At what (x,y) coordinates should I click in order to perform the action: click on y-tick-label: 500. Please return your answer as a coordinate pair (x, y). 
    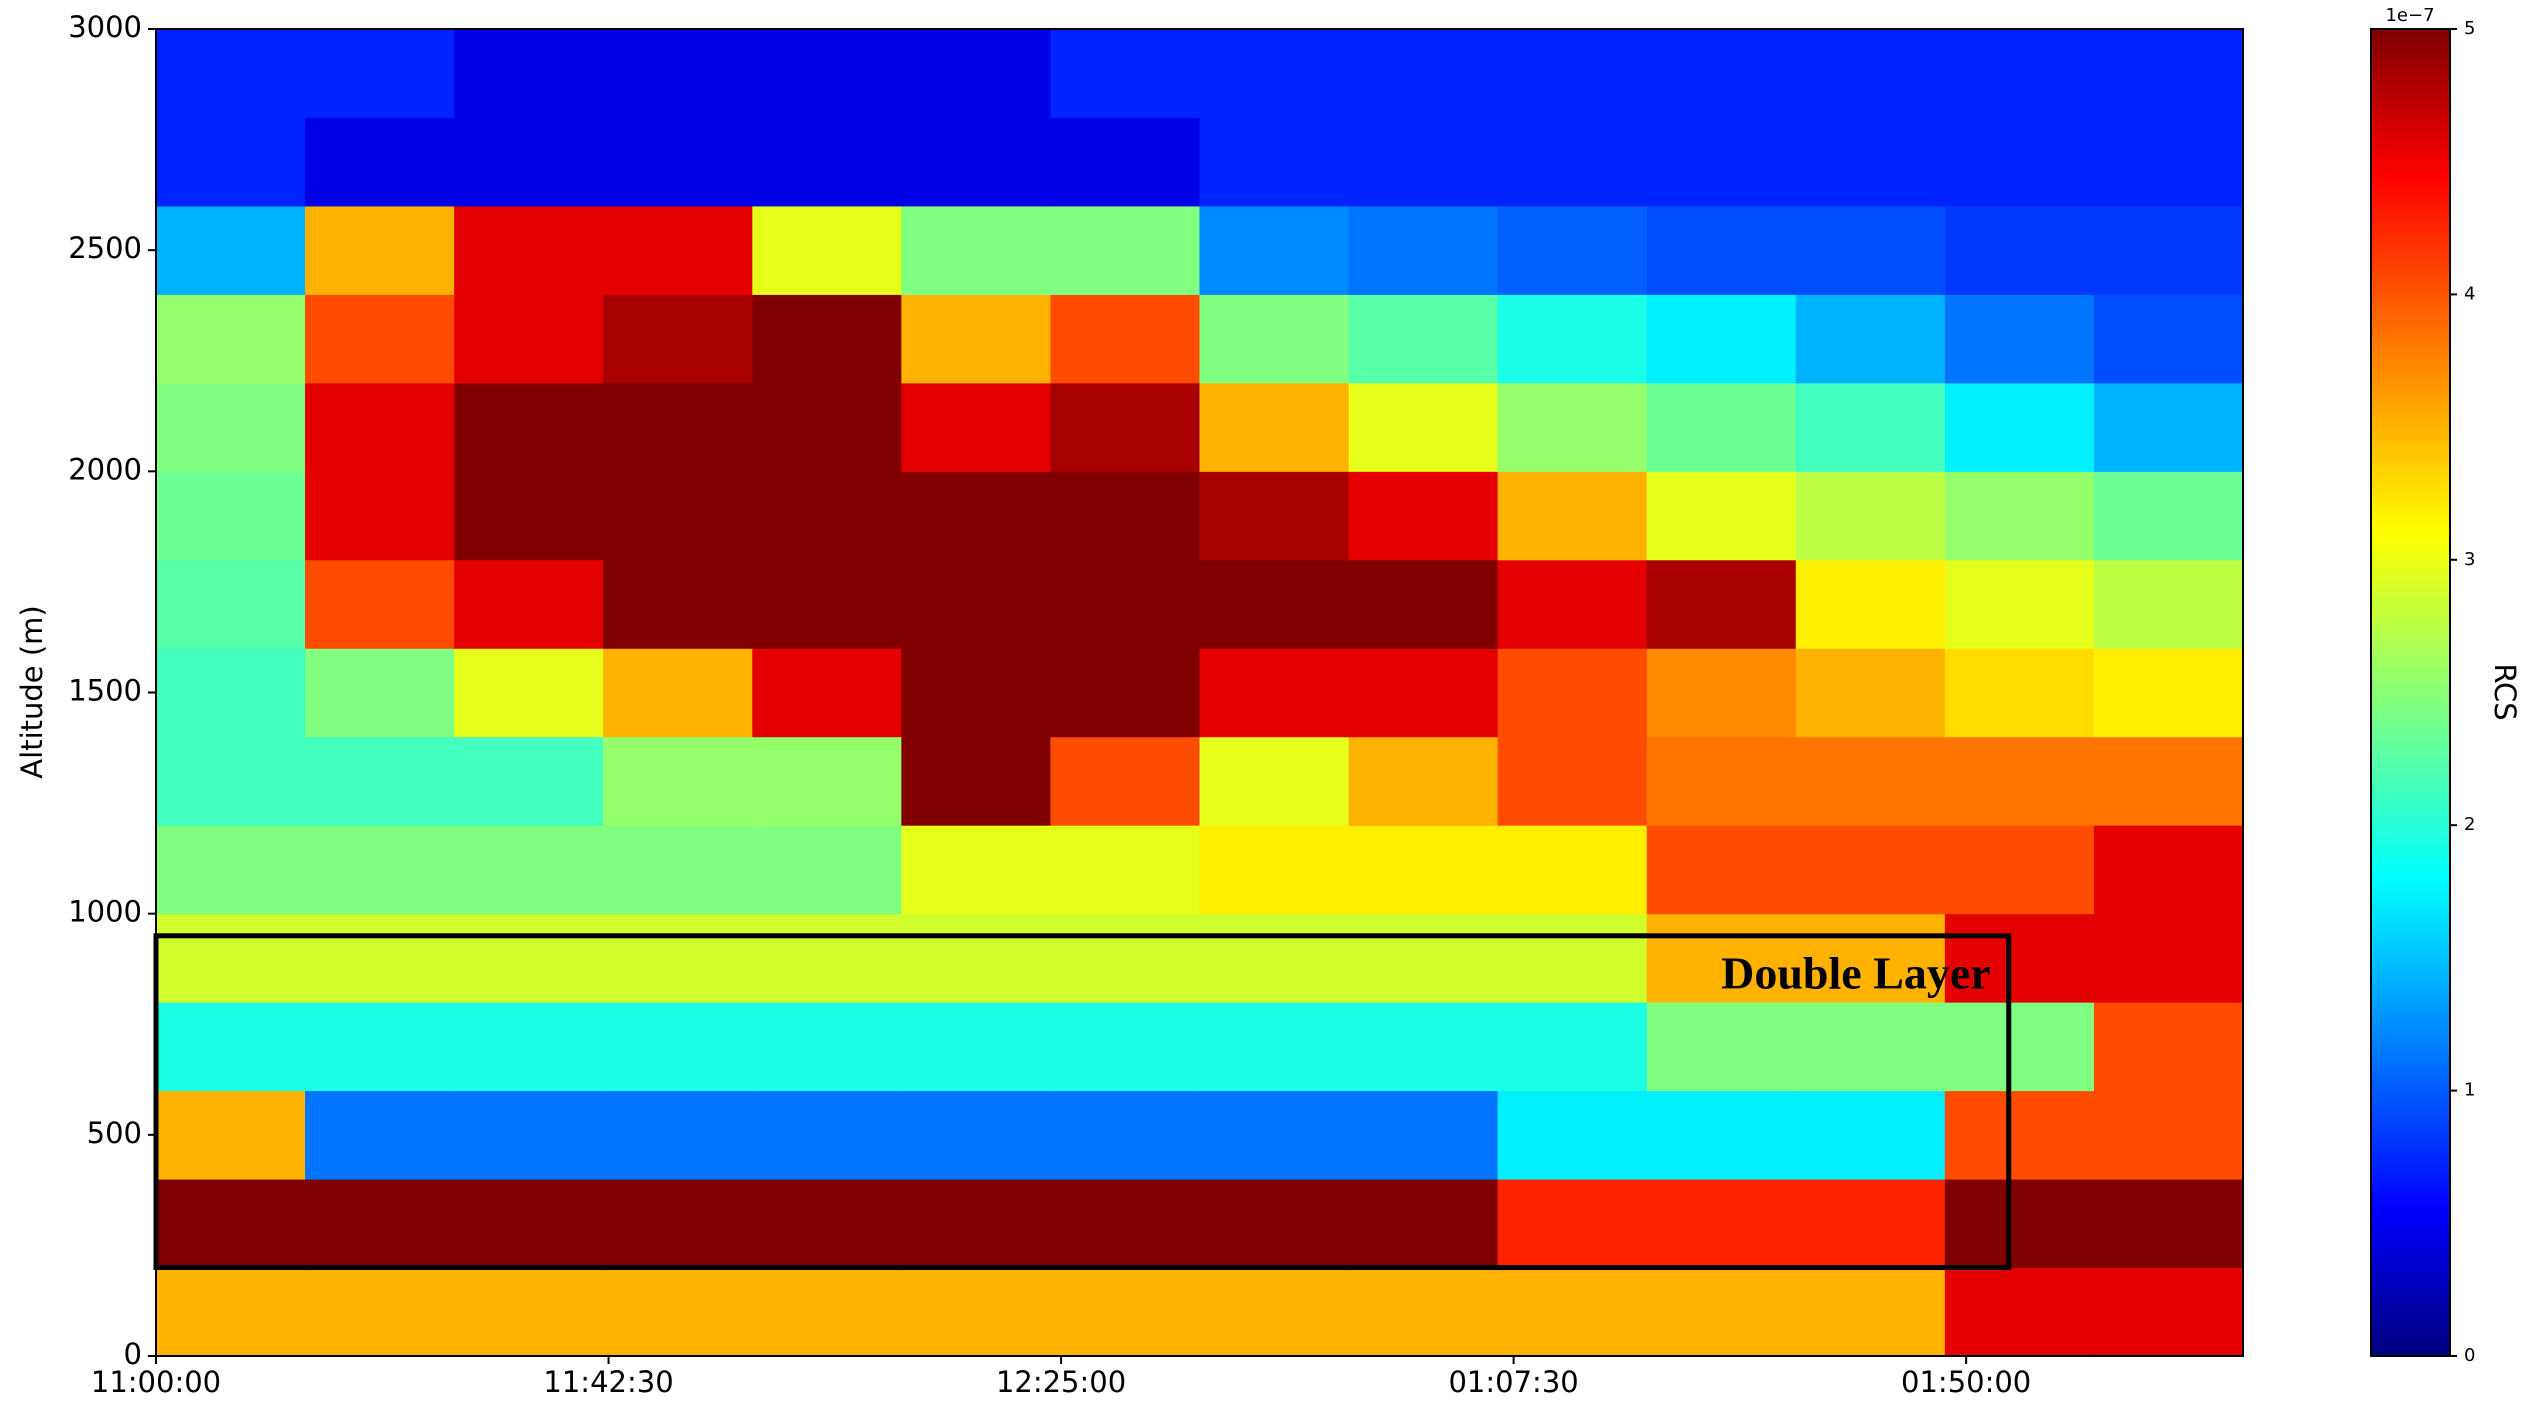
    Looking at the image, I should click on (114, 1133).